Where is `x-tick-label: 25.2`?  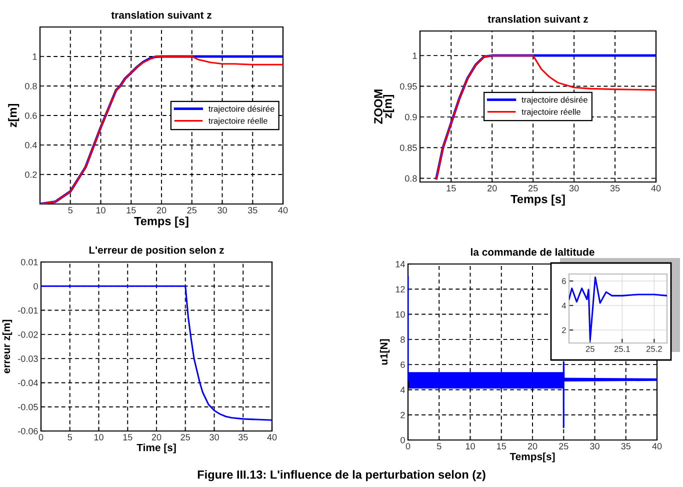 x-tick-label: 25.2 is located at coordinates (654, 349).